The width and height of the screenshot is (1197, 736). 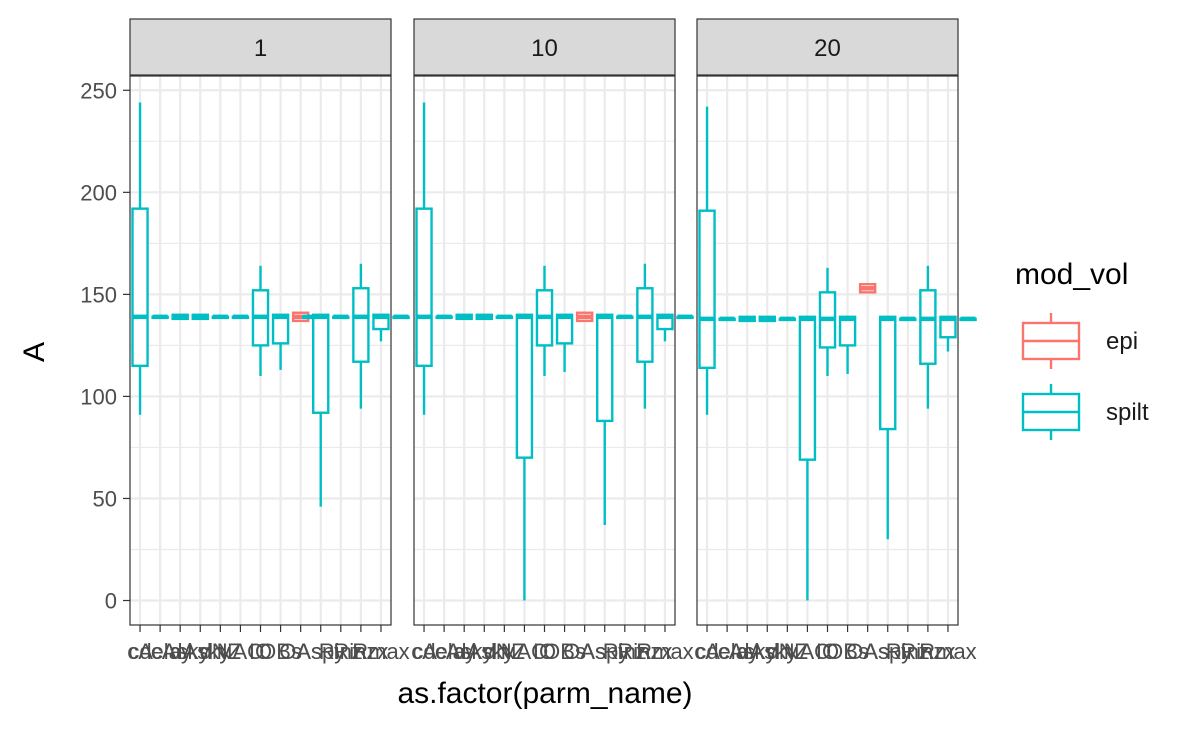 I want to click on facet-strip-label: 10, so click(x=544, y=48).